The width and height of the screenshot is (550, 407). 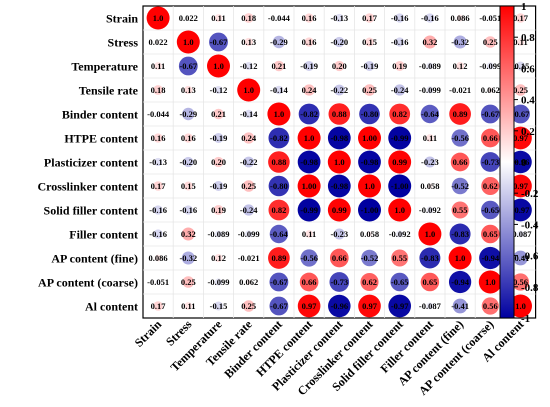 I want to click on correlation-value-label: -0.67, so click(x=521, y=114).